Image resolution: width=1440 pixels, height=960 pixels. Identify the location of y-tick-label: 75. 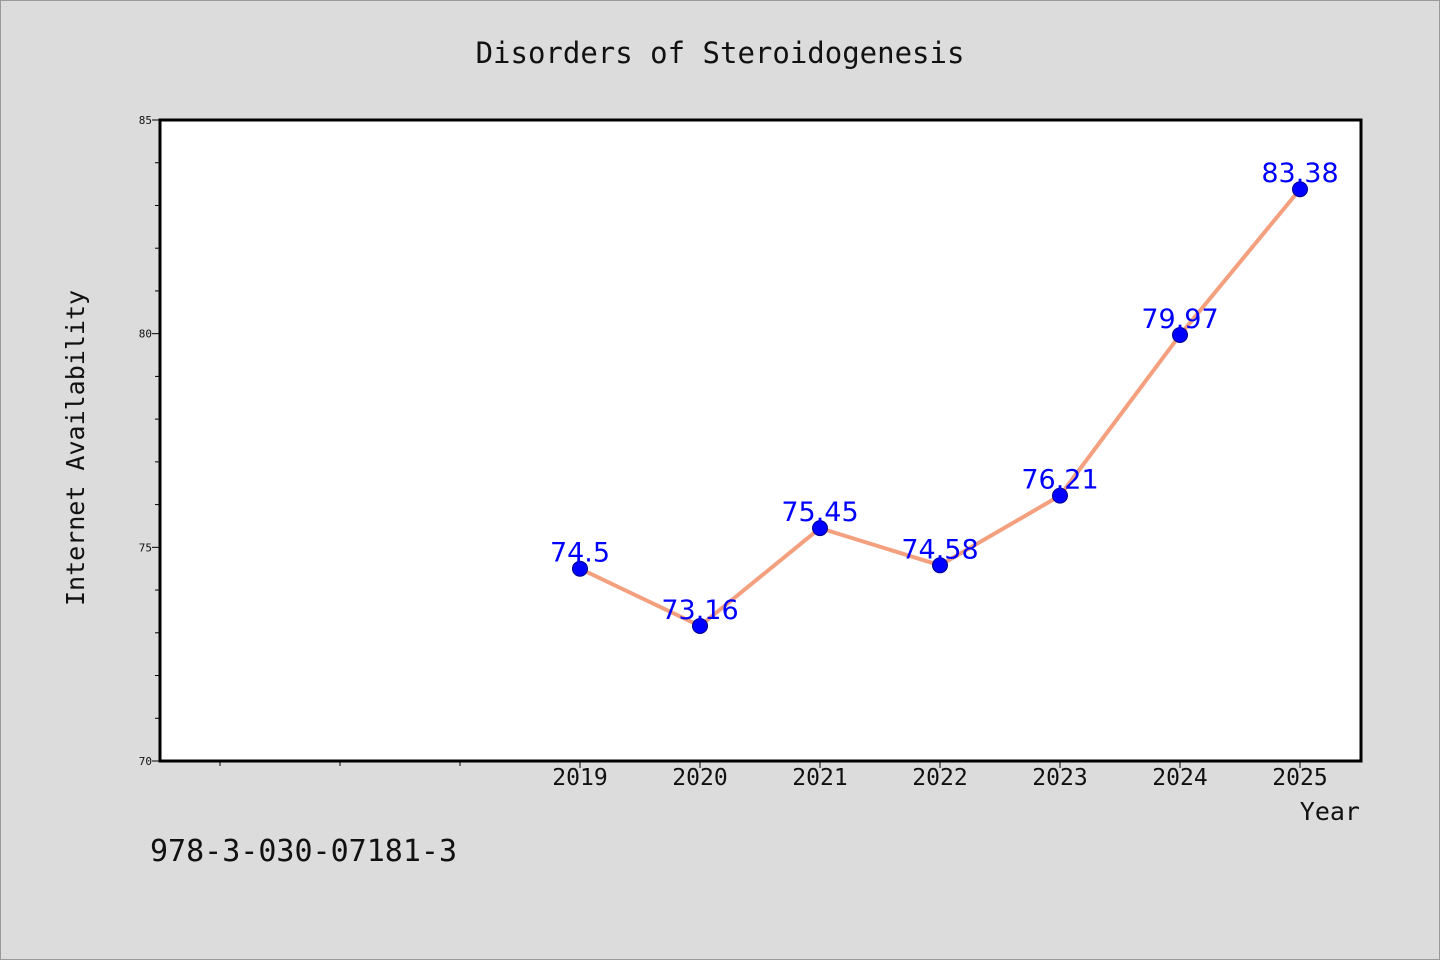
(145, 547).